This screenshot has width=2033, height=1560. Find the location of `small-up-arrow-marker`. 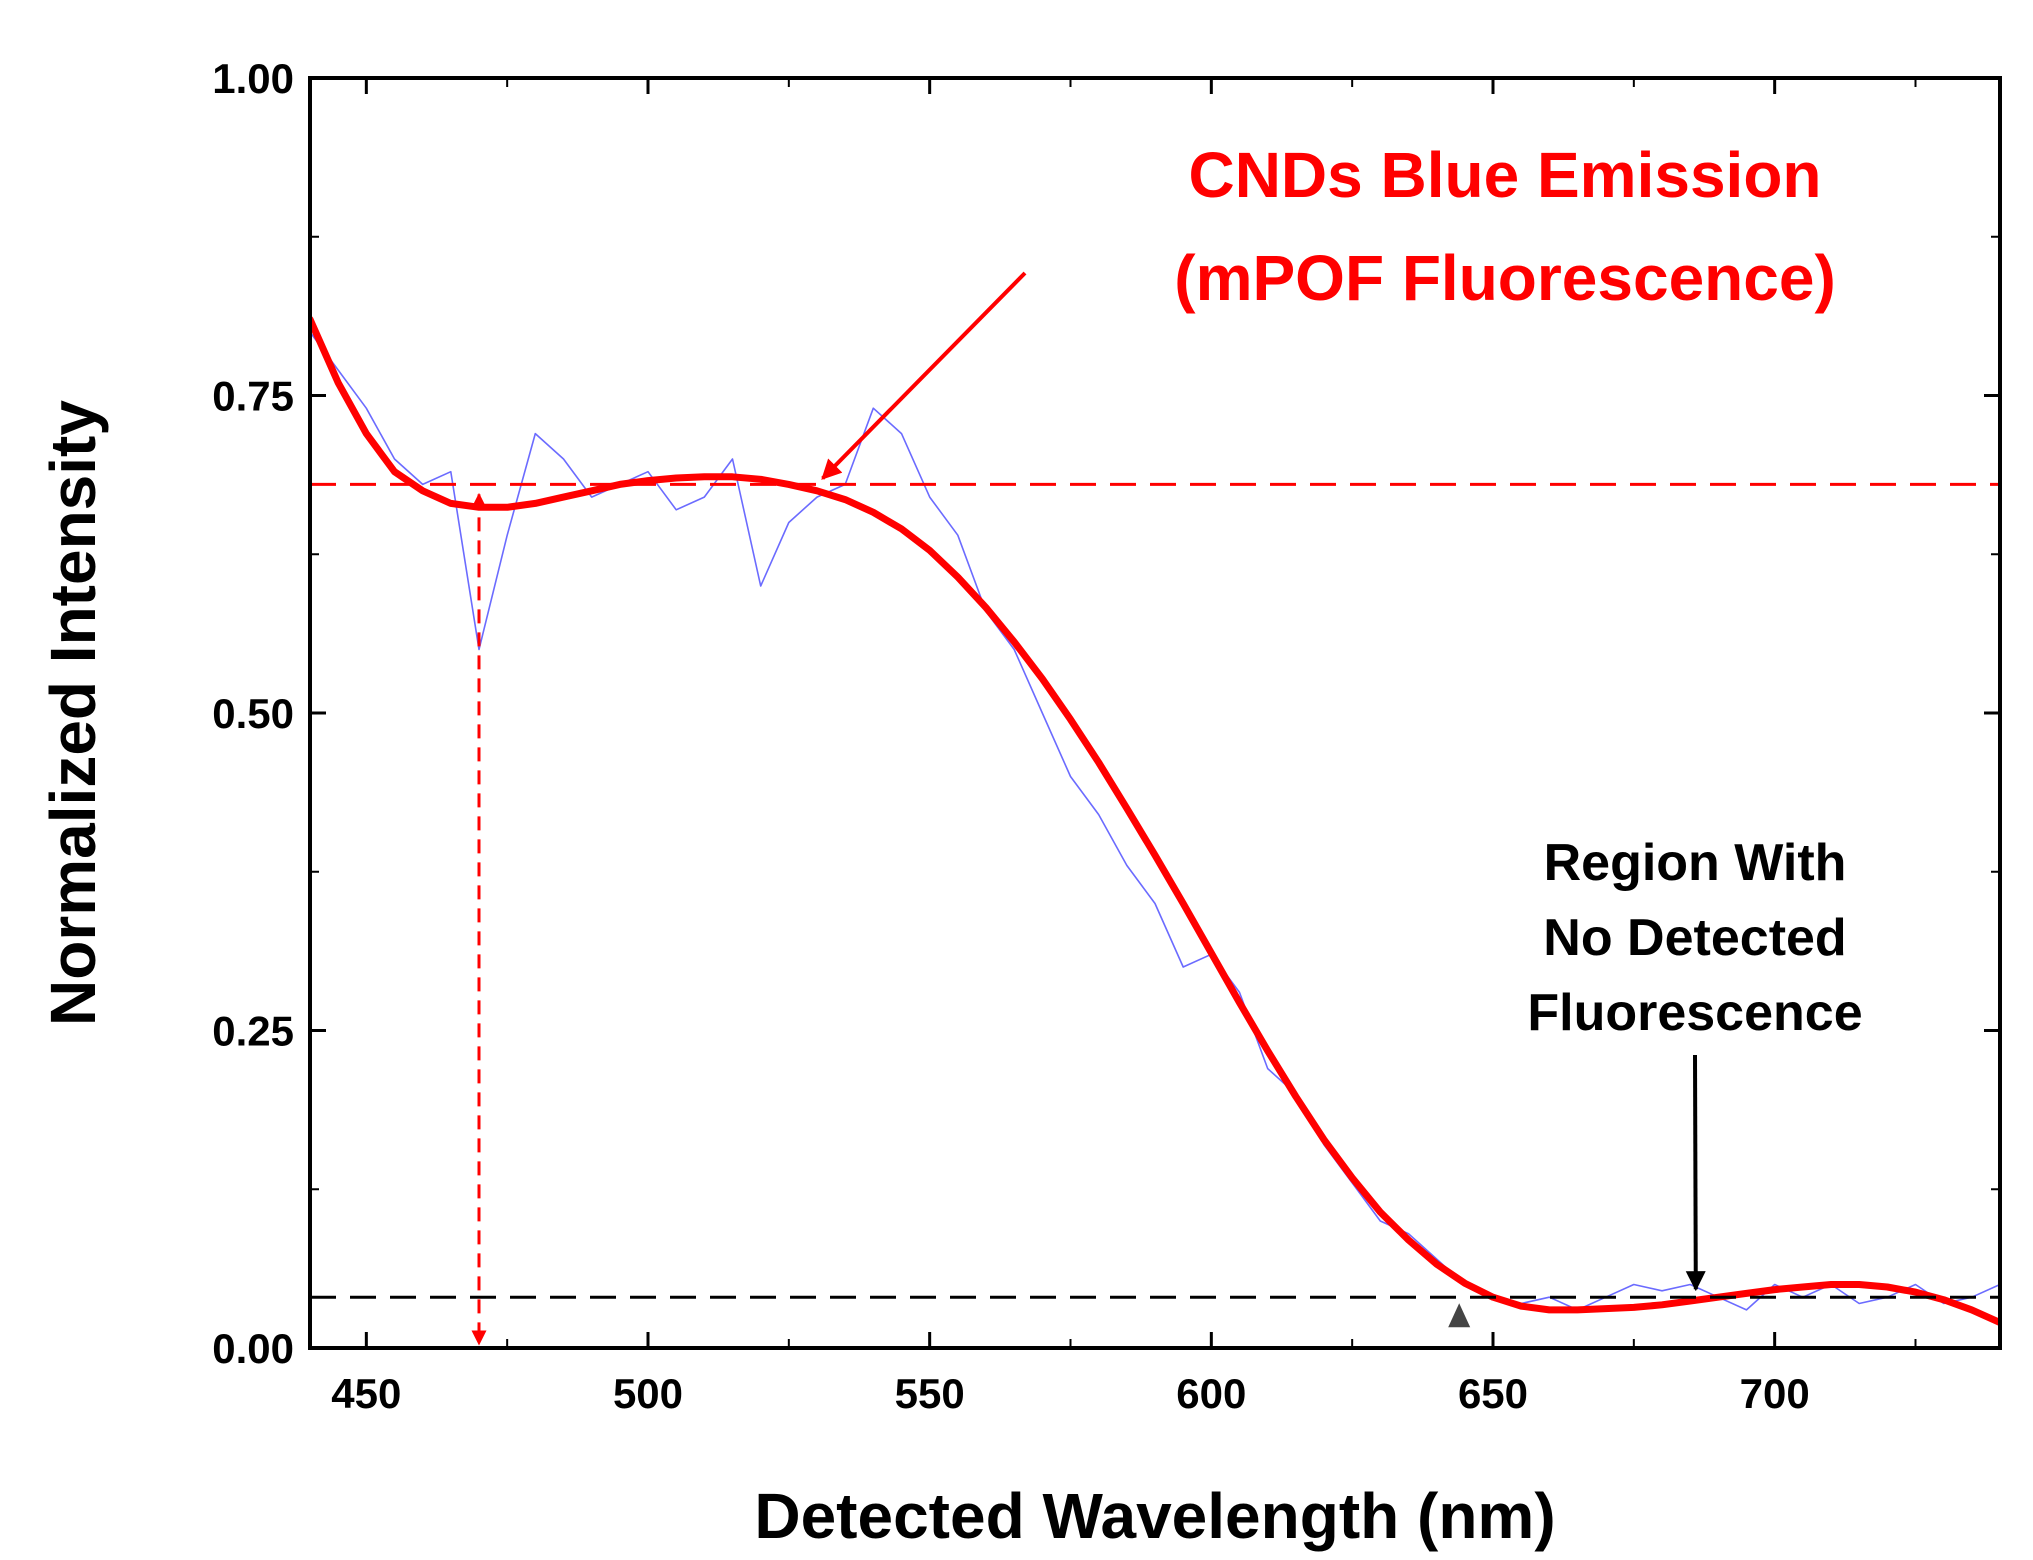

small-up-arrow-marker is located at coordinates (1459, 1315).